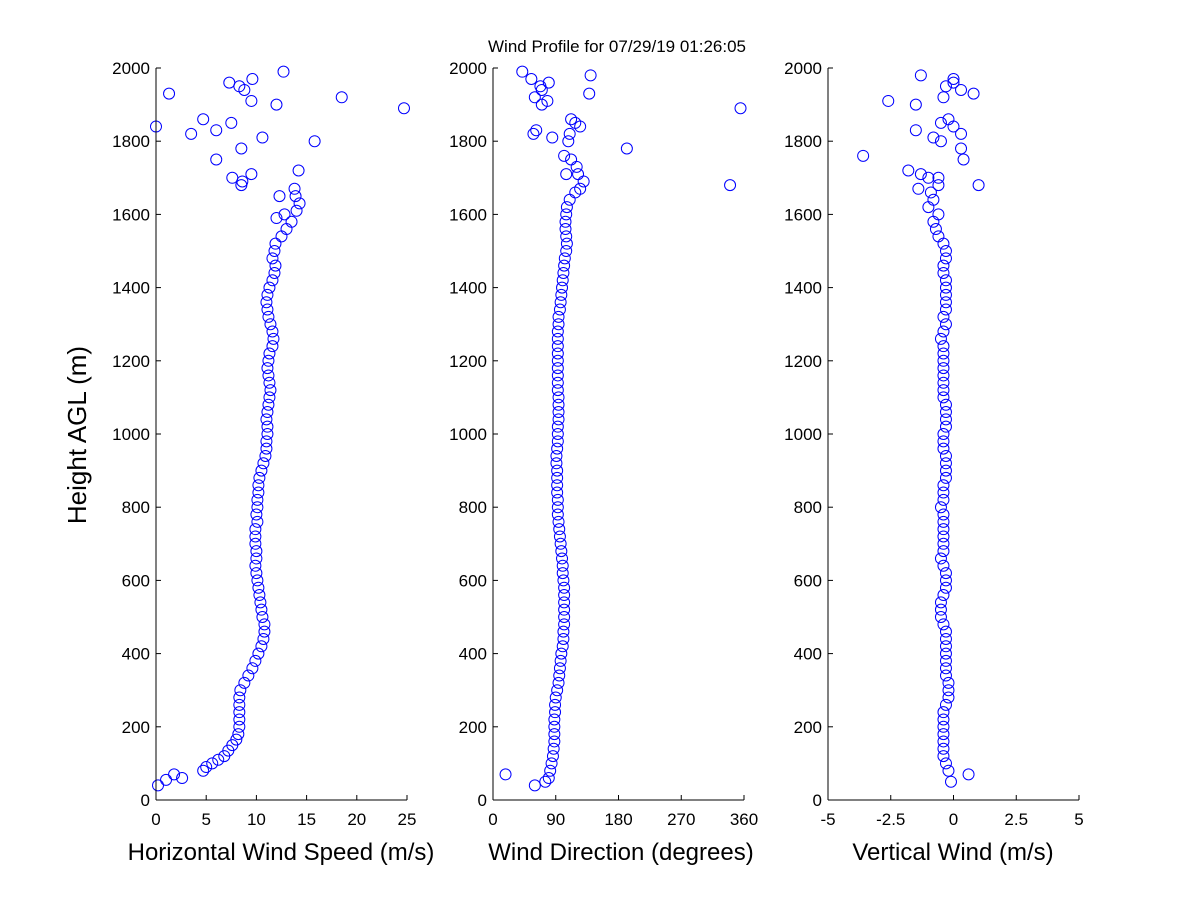  What do you see at coordinates (803, 288) in the screenshot?
I see `y-tick-label: 1400` at bounding box center [803, 288].